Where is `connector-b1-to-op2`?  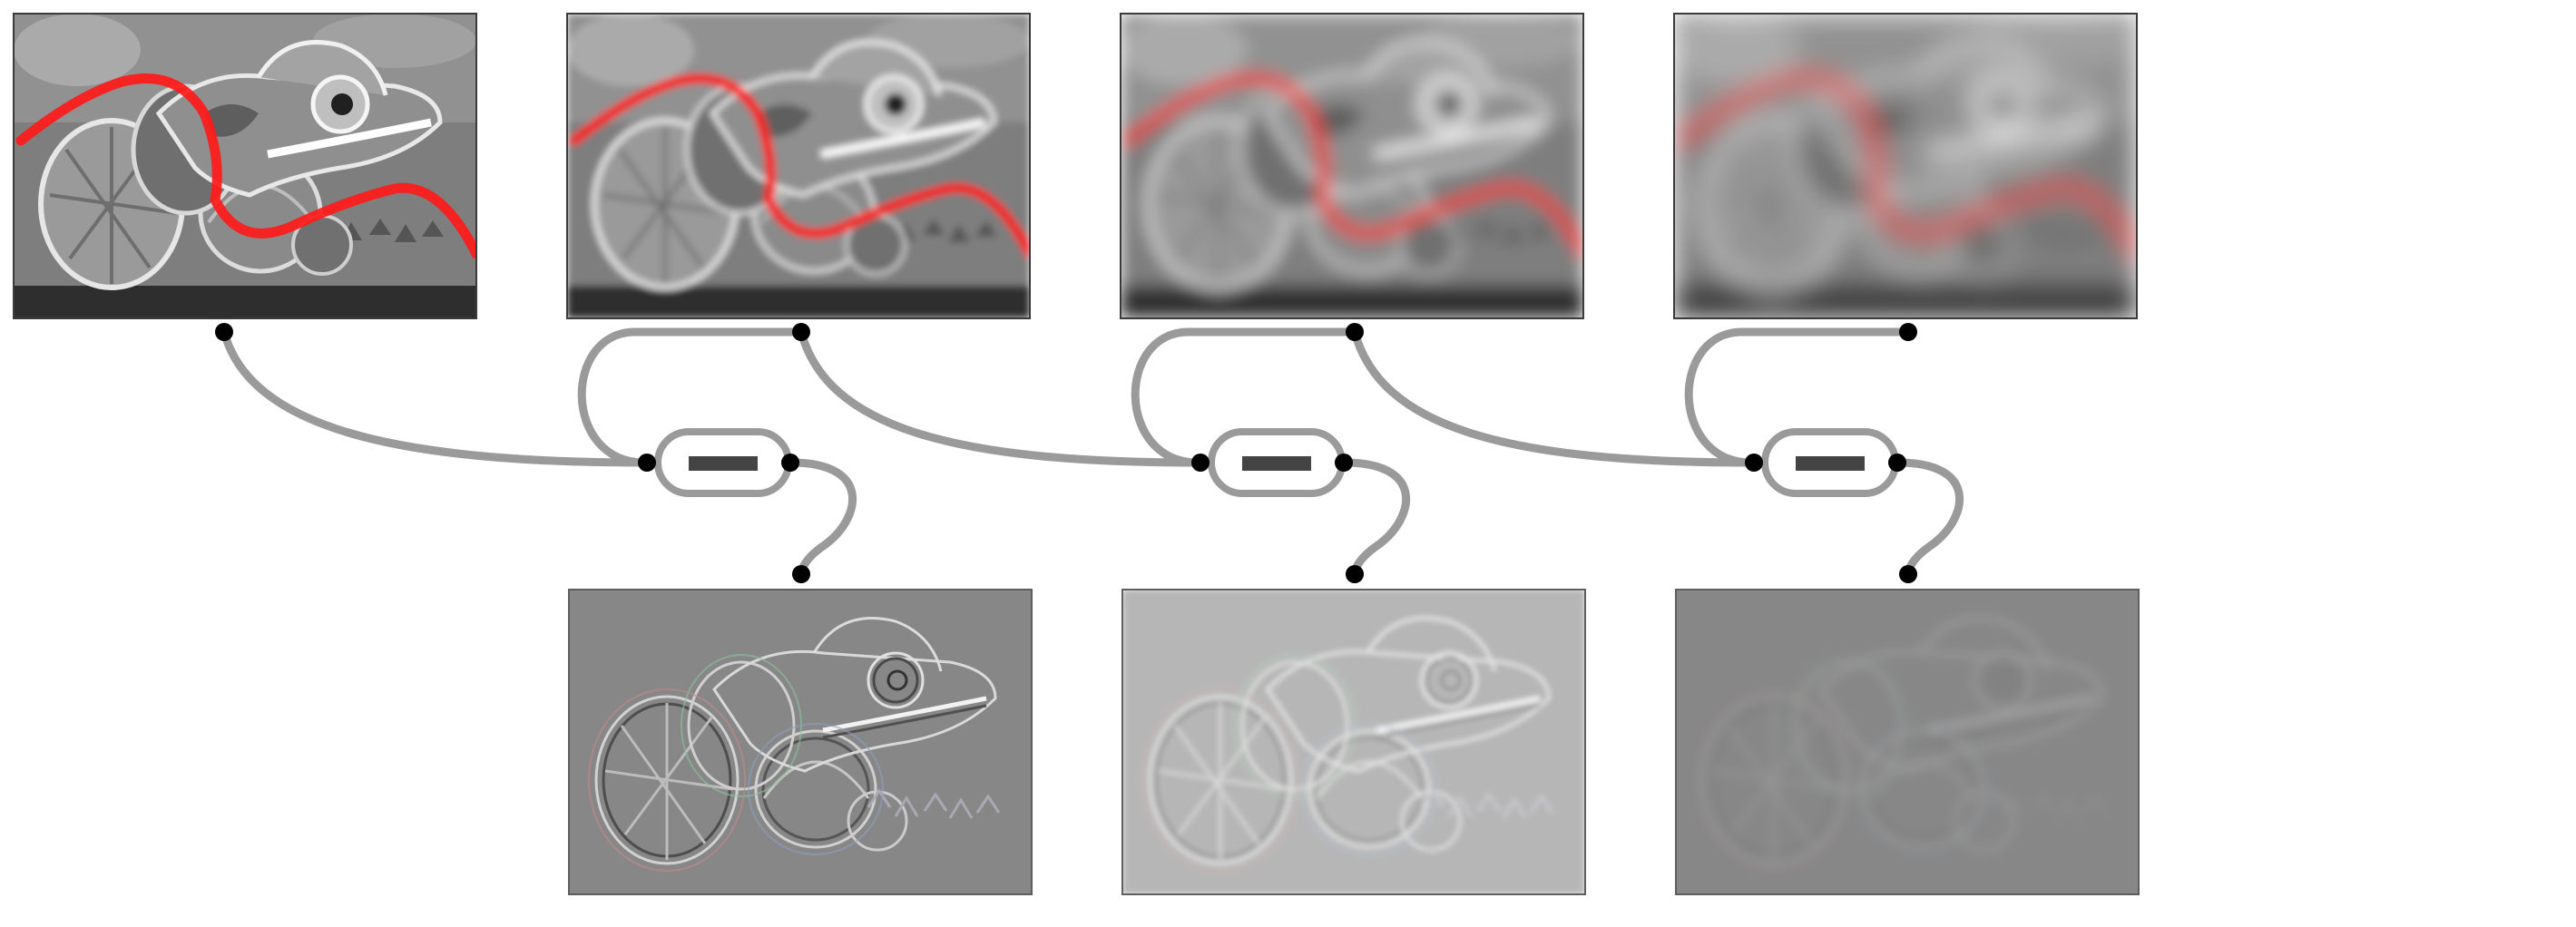
connector-b1-to-op2 is located at coordinates (999, 397).